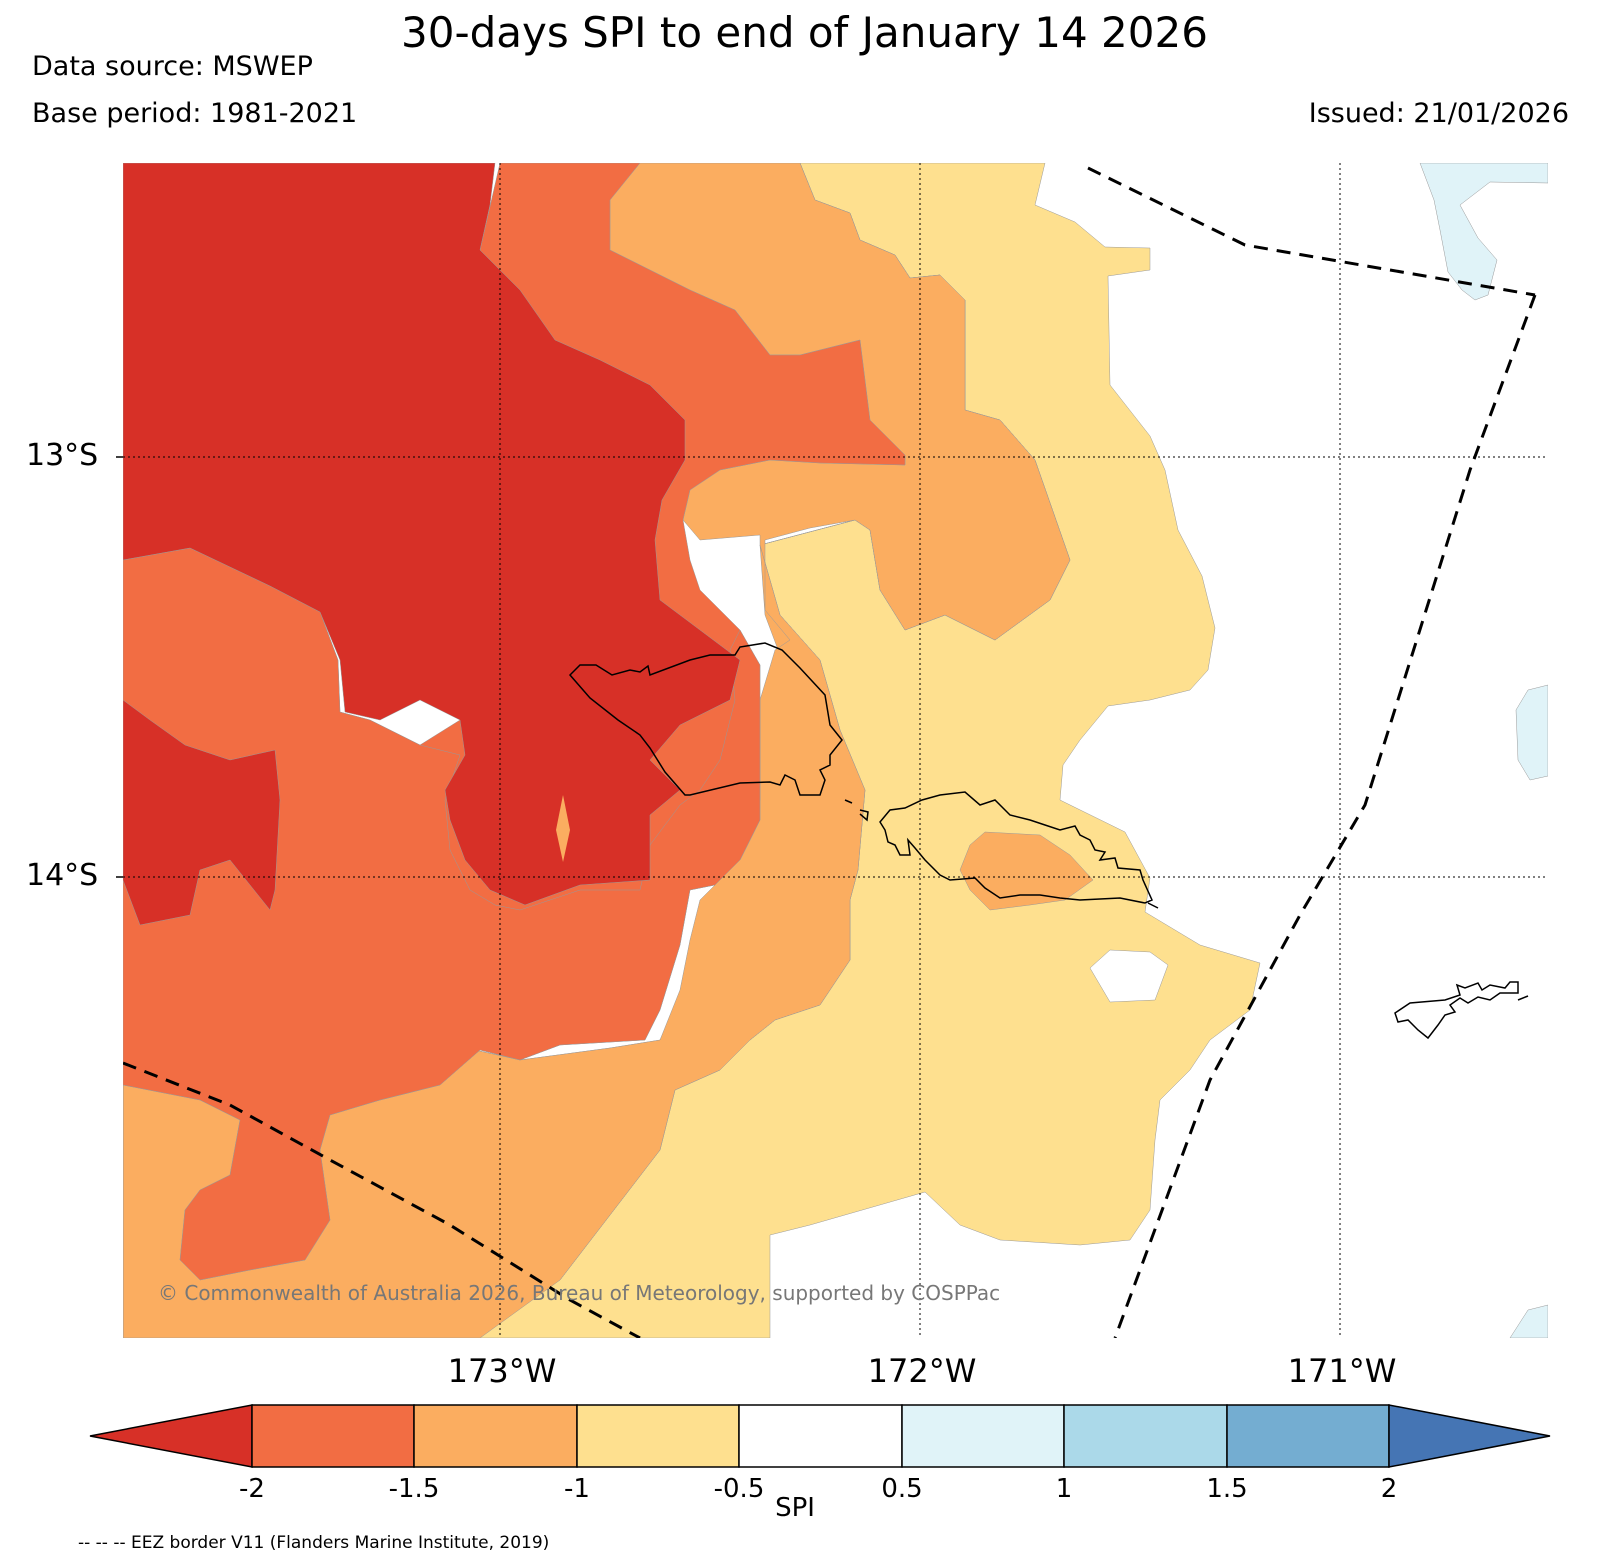 The height and width of the screenshot is (1563, 1609). I want to click on colorbar-extend-high, so click(1469, 1436).